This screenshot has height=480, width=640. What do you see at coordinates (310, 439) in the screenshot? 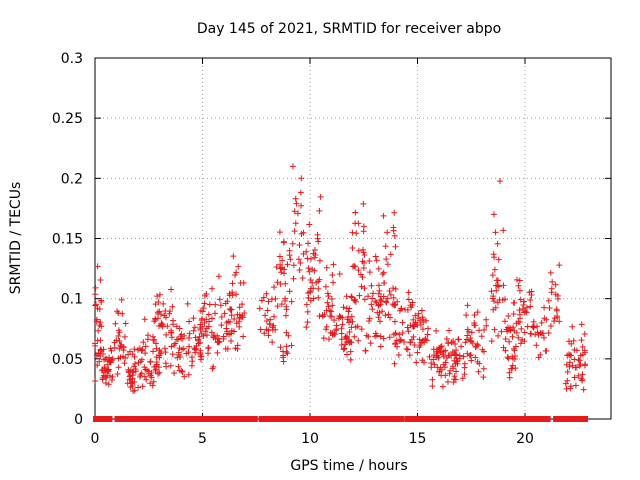
I see `x-tick-label: 10` at bounding box center [310, 439].